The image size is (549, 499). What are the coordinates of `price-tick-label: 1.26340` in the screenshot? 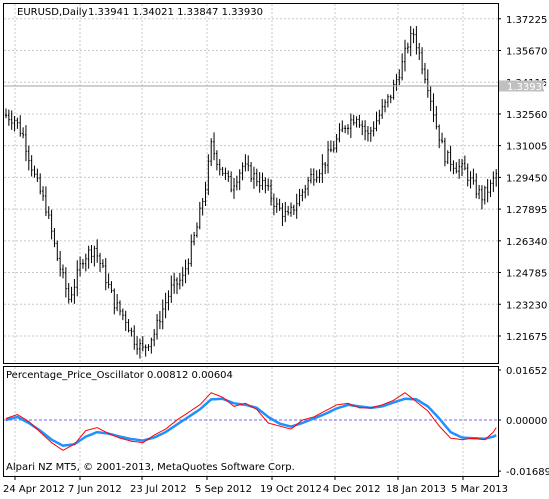 It's located at (526, 242).